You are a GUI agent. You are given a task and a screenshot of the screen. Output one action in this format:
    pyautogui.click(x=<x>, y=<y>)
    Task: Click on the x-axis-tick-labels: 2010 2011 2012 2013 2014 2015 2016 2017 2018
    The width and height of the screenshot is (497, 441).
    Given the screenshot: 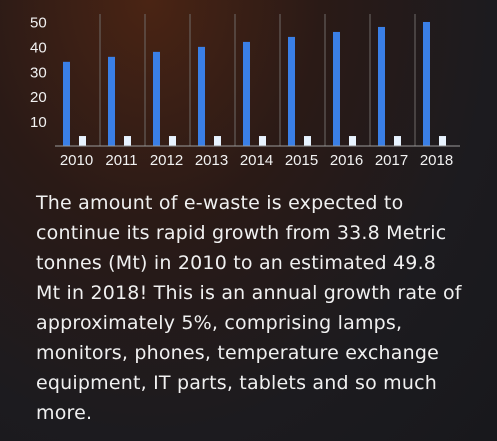 What is the action you would take?
    pyautogui.click(x=256, y=160)
    